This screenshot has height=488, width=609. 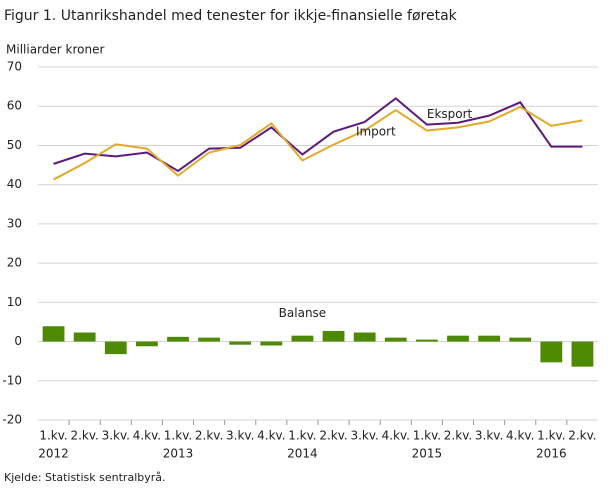 What do you see at coordinates (12, 380) in the screenshot?
I see `y-tick-label: -10` at bounding box center [12, 380].